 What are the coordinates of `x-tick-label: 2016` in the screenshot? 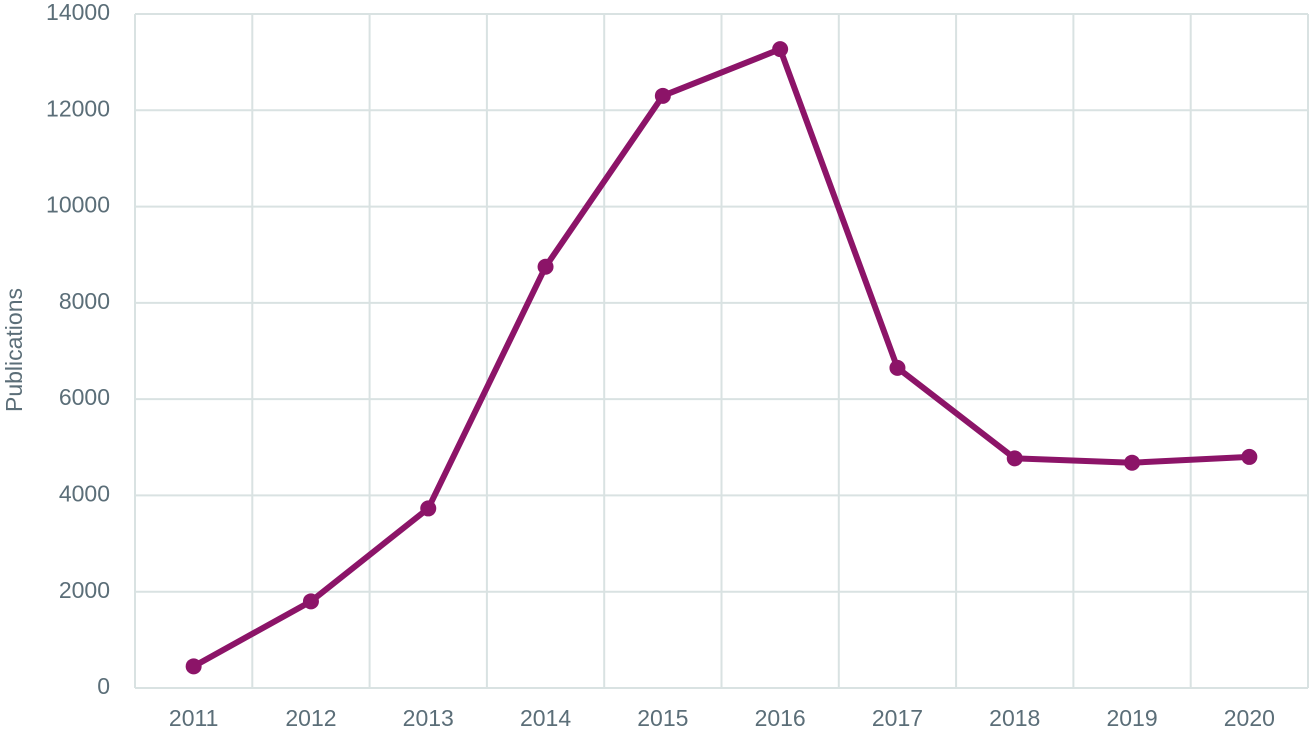 It's located at (780, 718).